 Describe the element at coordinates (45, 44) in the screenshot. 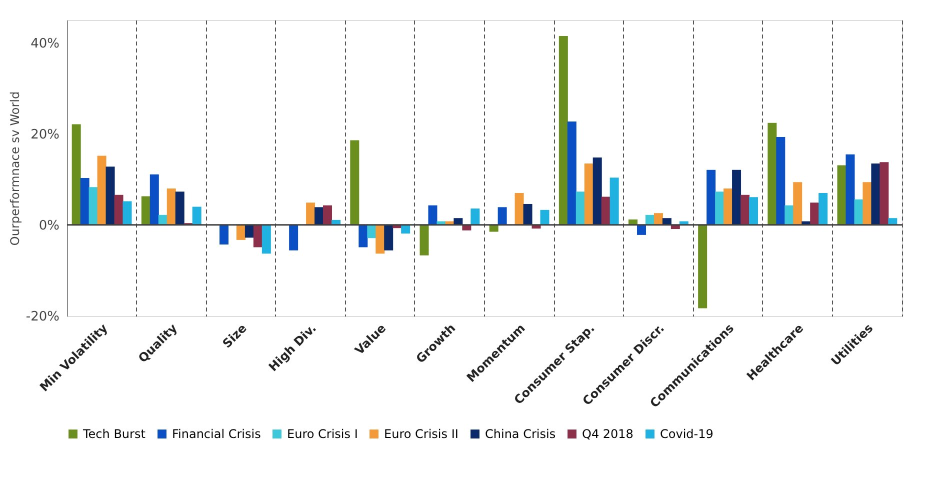

I see `y-tick-label: 40%` at that location.